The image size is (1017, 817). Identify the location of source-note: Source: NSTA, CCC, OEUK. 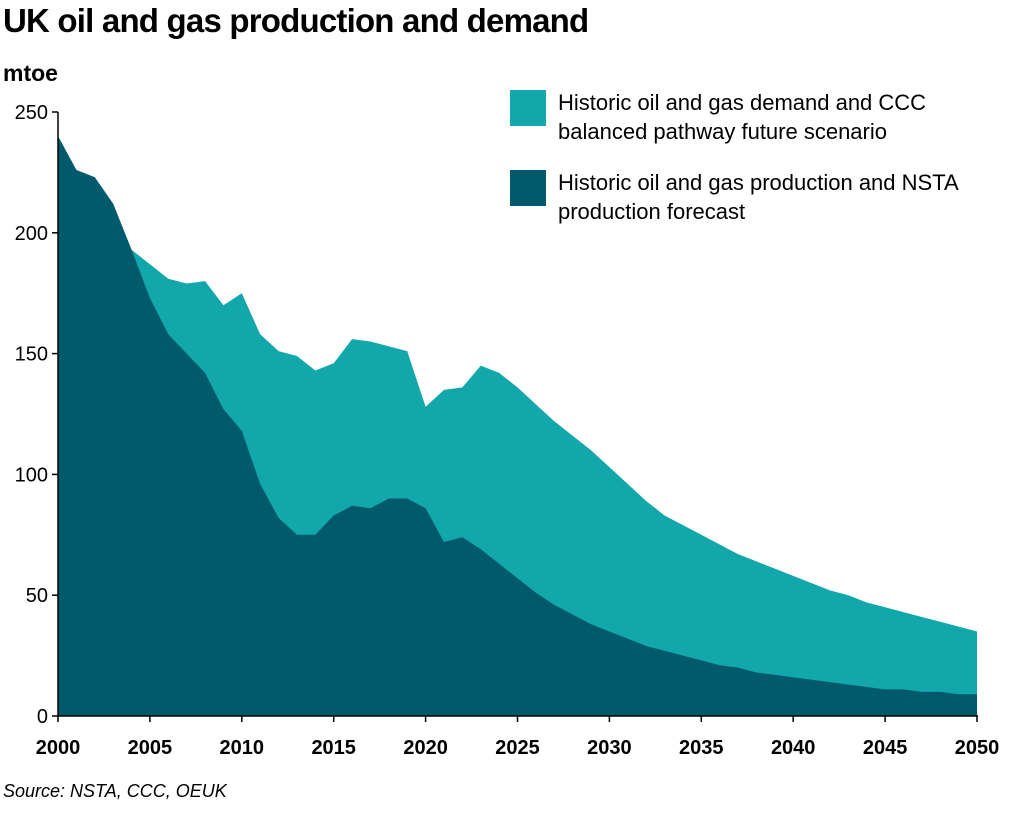
(115, 791).